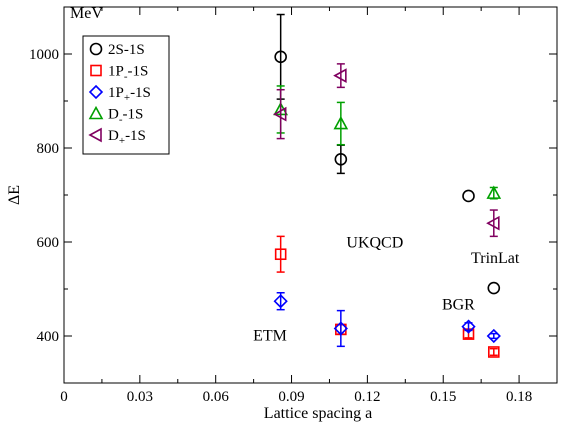 Image resolution: width=568 pixels, height=439 pixels. Describe the element at coordinates (519, 397) in the screenshot. I see `x-tick-label: 0.18` at that location.